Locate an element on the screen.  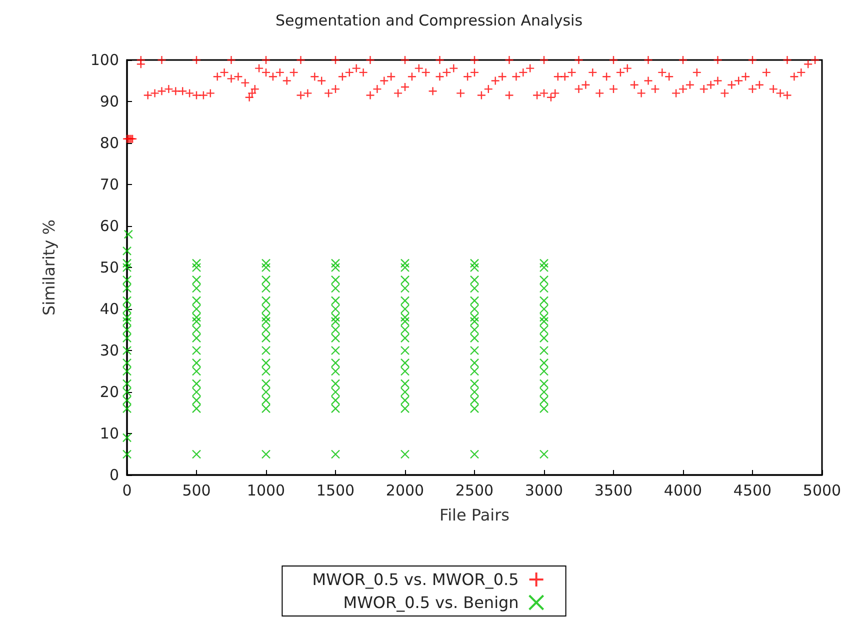
legend-label: MWOR_0.5 vs. Benign is located at coordinates (431, 602).